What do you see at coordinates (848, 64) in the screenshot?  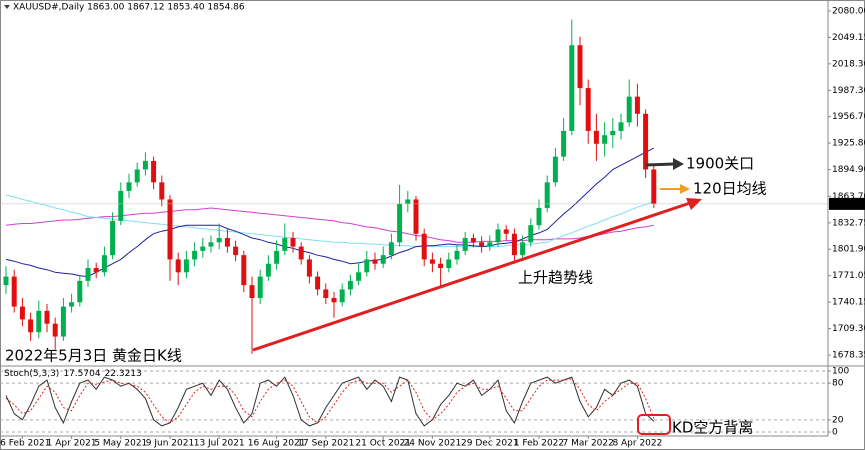 I see `y-tick-label: 2018.30` at bounding box center [848, 64].